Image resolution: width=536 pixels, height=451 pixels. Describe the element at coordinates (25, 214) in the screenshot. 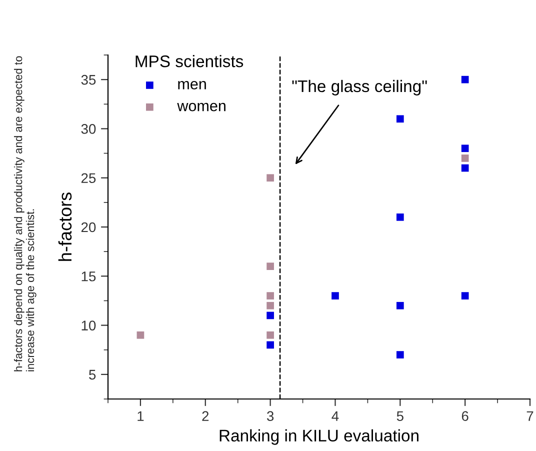

I see `text: h-factors depend on quality and productivity and are expected to increase with age of the scientist.` at that location.